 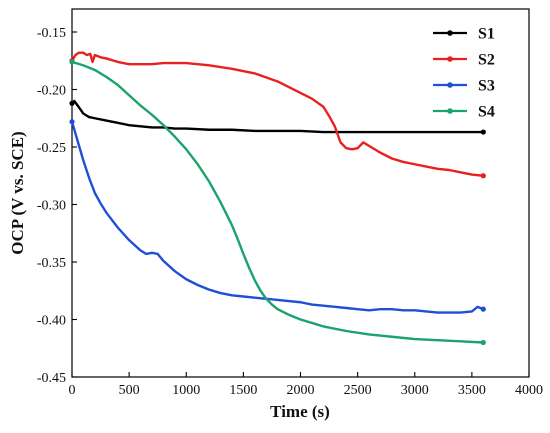 I want to click on y-tick-label: -0.25, so click(x=51, y=148).